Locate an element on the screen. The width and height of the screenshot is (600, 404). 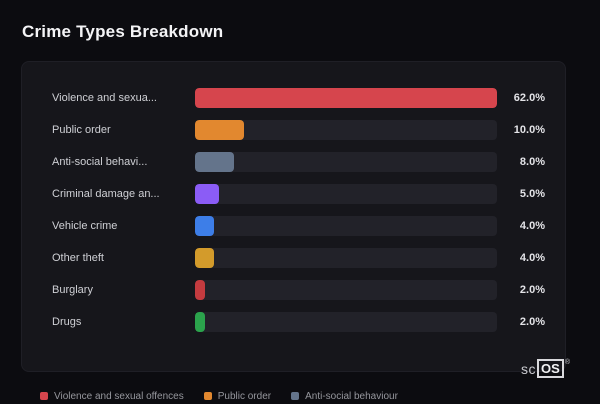
chart-row: Vehicle crime 4.0% is located at coordinates (298, 226).